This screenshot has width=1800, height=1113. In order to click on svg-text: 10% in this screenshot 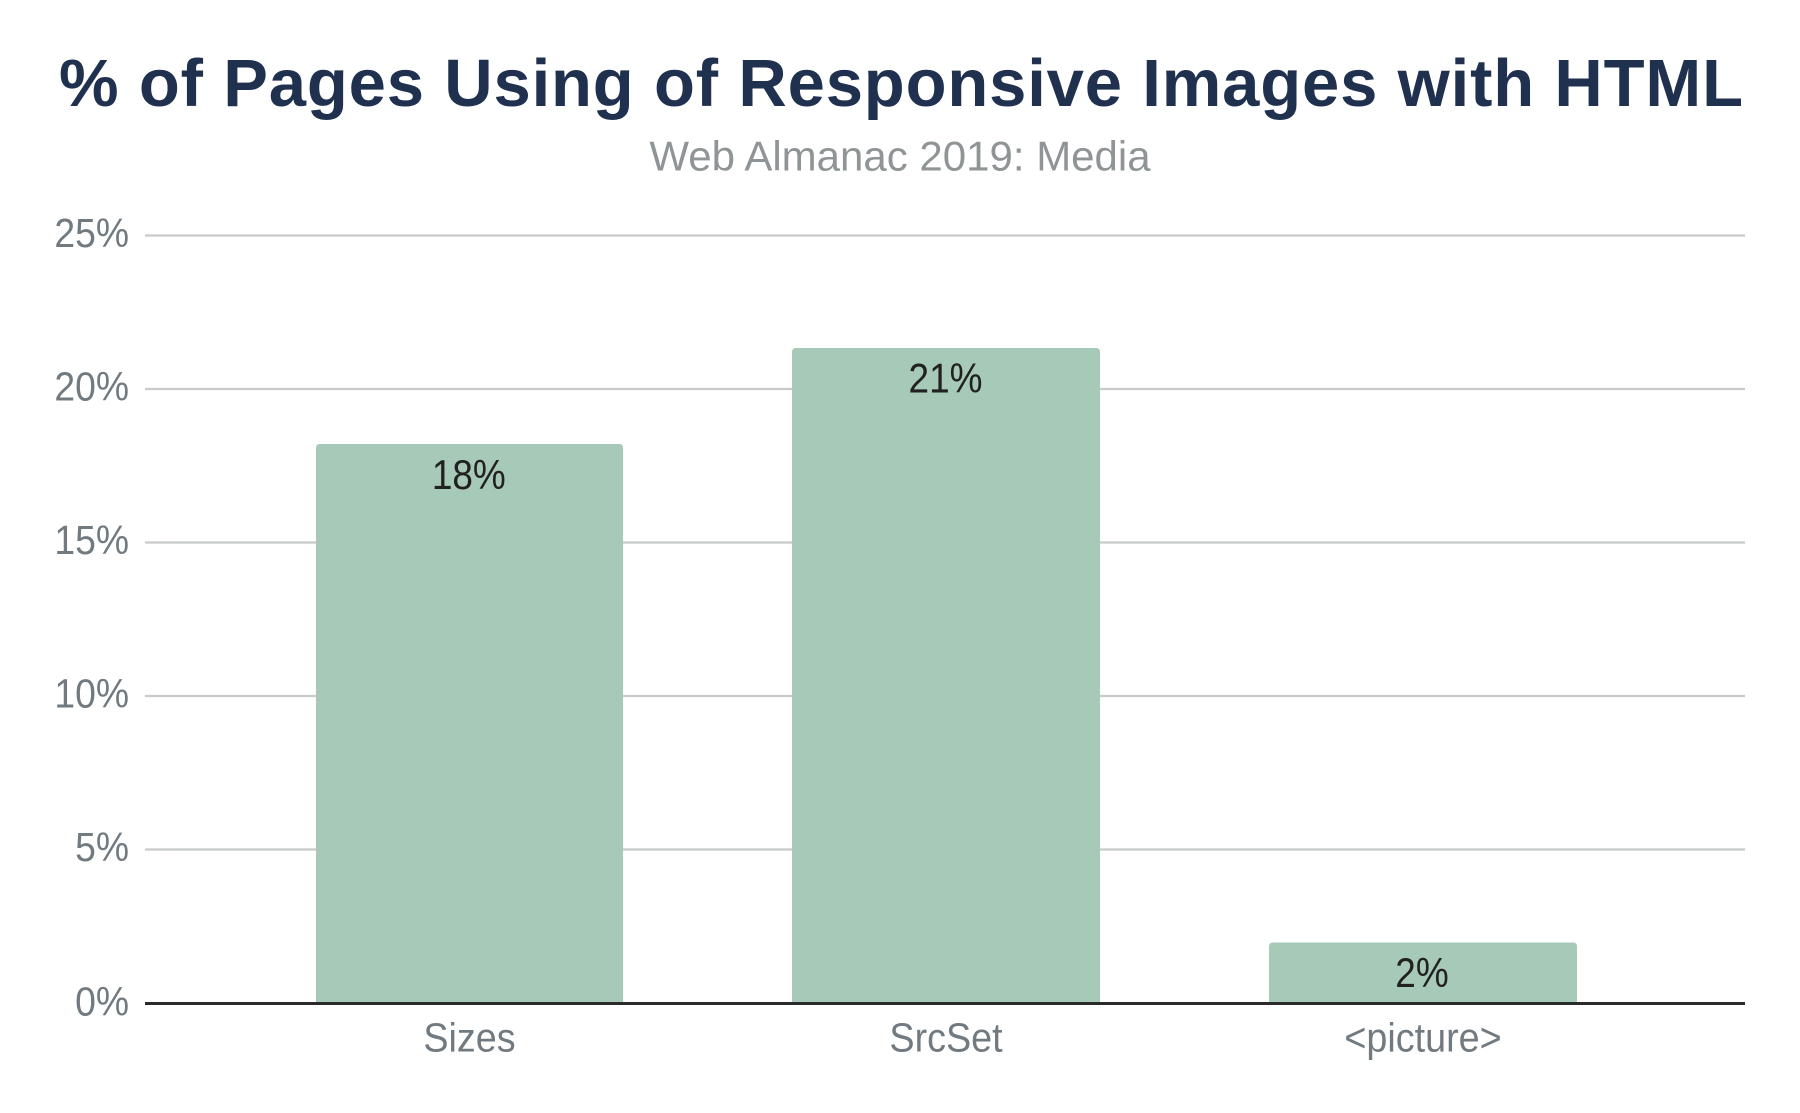, I will do `click(91, 694)`.